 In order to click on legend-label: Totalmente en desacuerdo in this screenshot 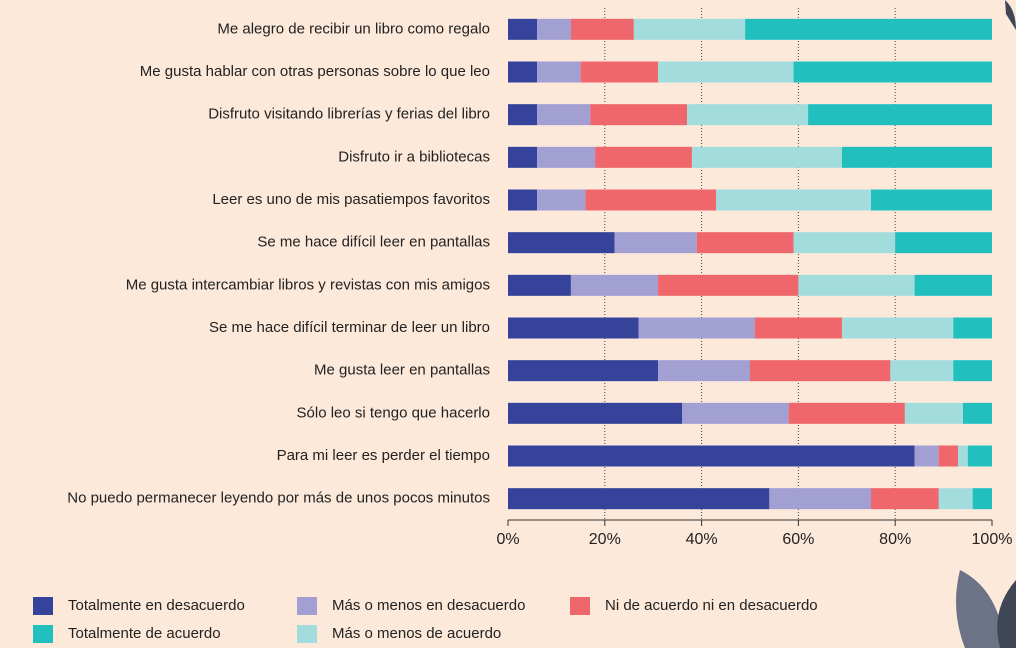, I will do `click(156, 605)`.